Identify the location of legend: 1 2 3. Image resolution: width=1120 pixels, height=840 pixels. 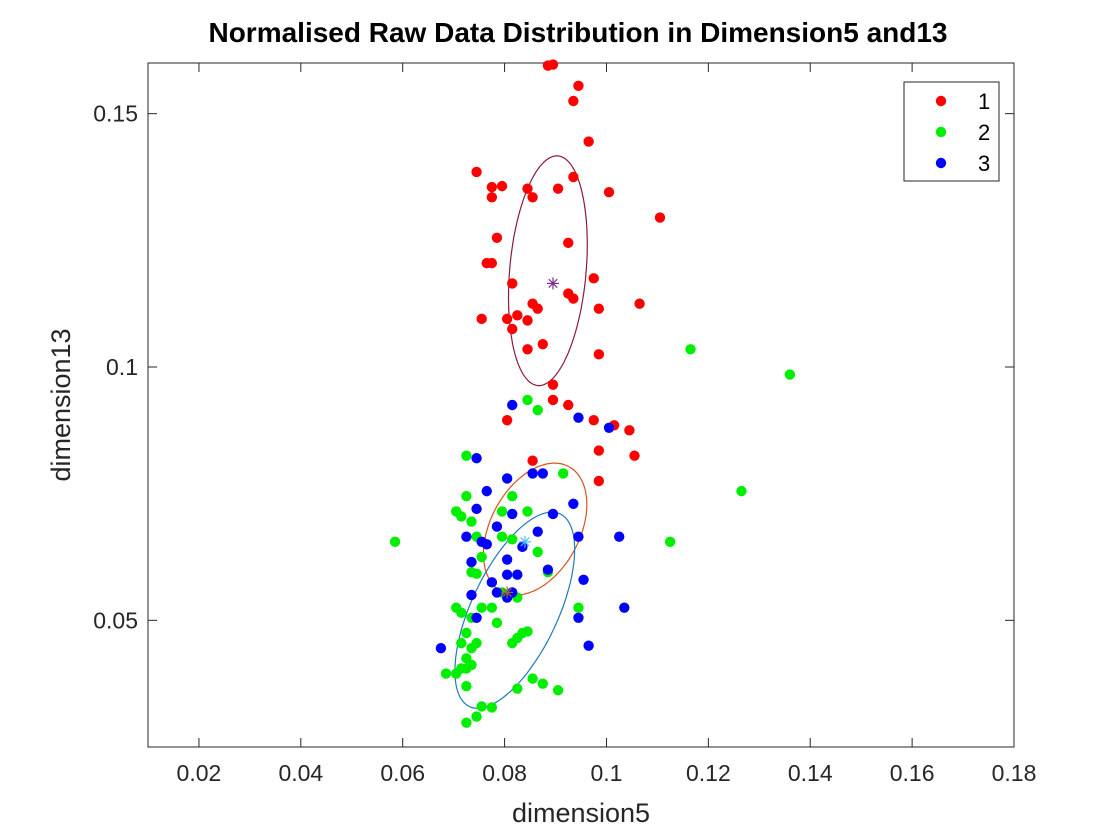
(951, 131).